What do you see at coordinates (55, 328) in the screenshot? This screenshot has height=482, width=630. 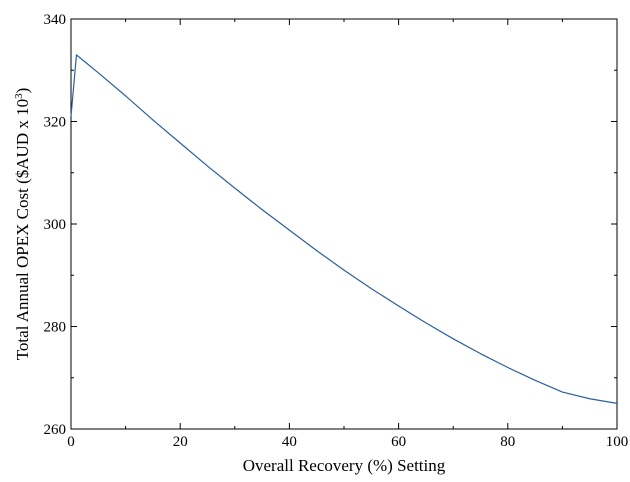 I see `y-tick-label: 280` at bounding box center [55, 328].